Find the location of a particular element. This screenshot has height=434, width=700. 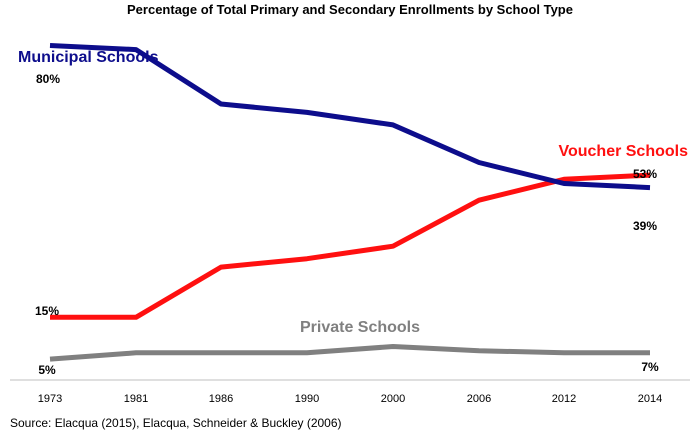

series-line-private-schools is located at coordinates (349, 353).